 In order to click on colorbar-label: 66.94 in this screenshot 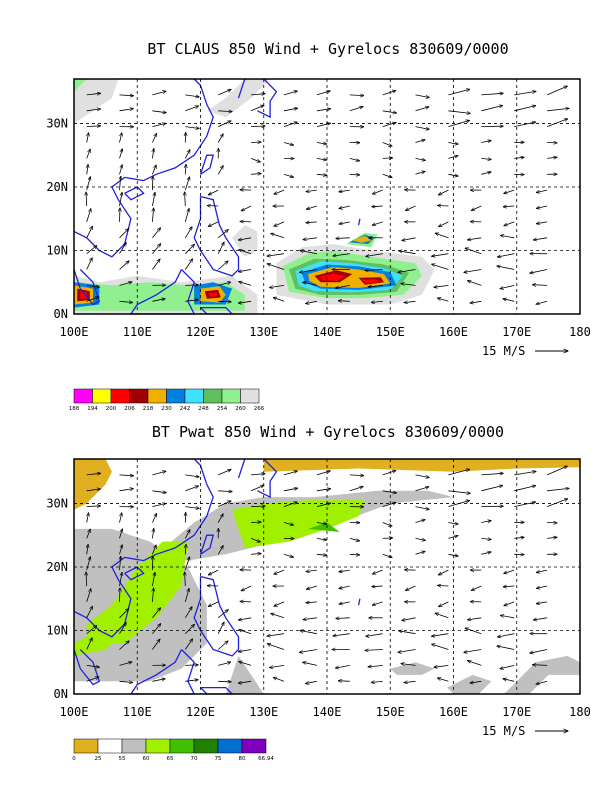, I will do `click(266, 759)`.